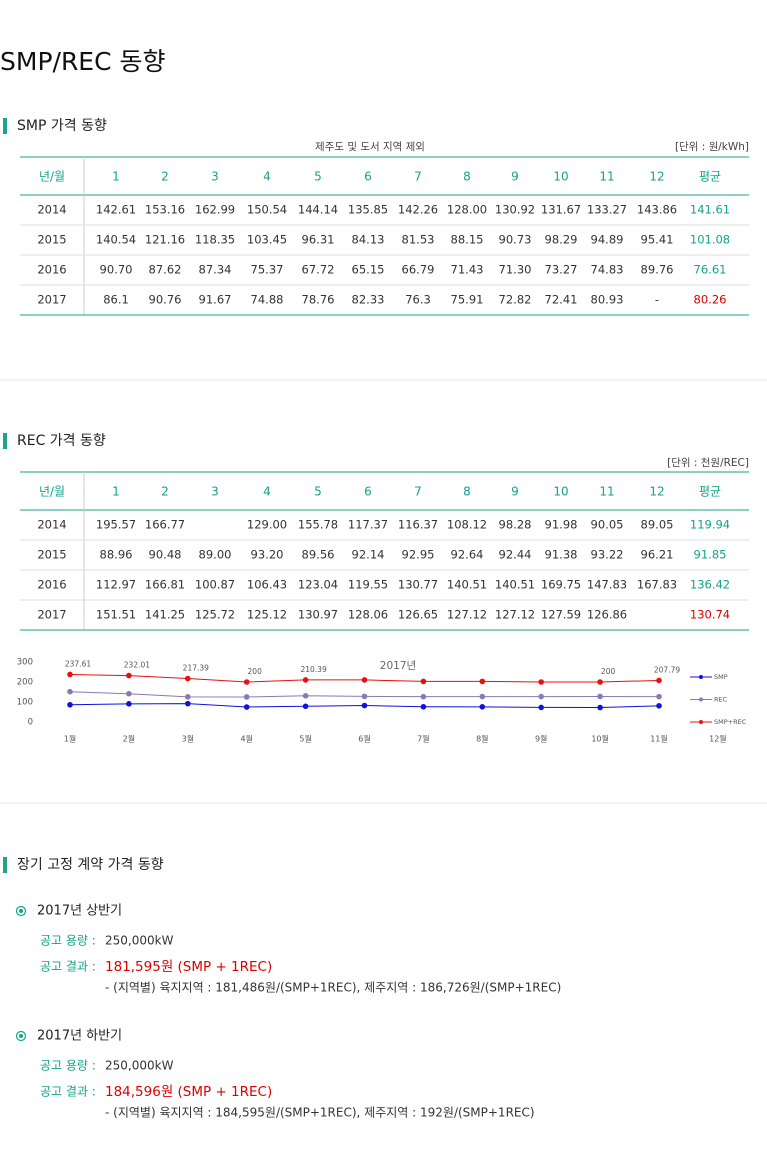  Describe the element at coordinates (68, 967) in the screenshot. I see `field-label: 공고 결과 :` at that location.